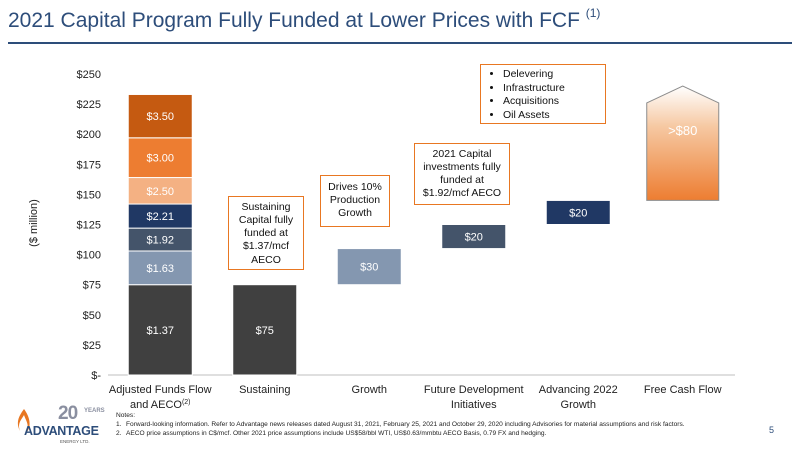 Image resolution: width=800 pixels, height=450 pixels. What do you see at coordinates (92, 346) in the screenshot?
I see `y-tick-label: $25` at bounding box center [92, 346].